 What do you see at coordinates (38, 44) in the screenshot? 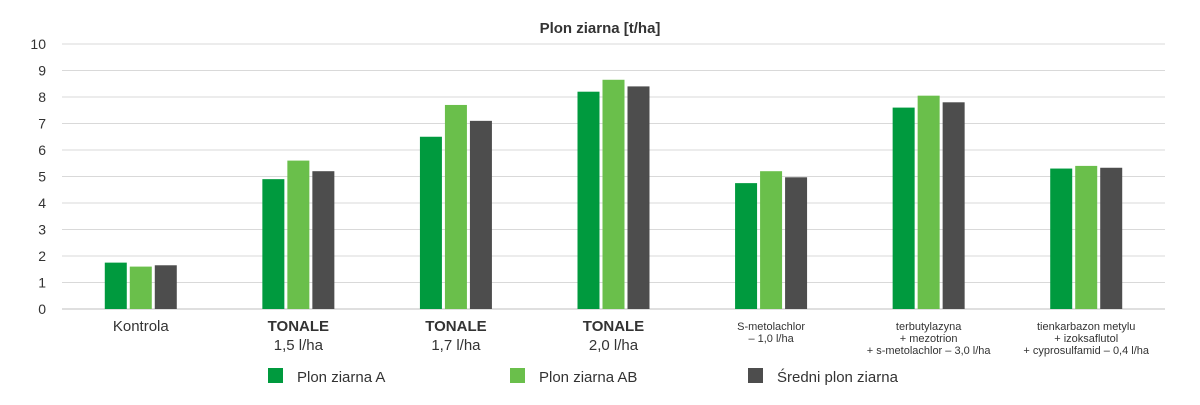
I see `y-tick-label: 10` at bounding box center [38, 44].